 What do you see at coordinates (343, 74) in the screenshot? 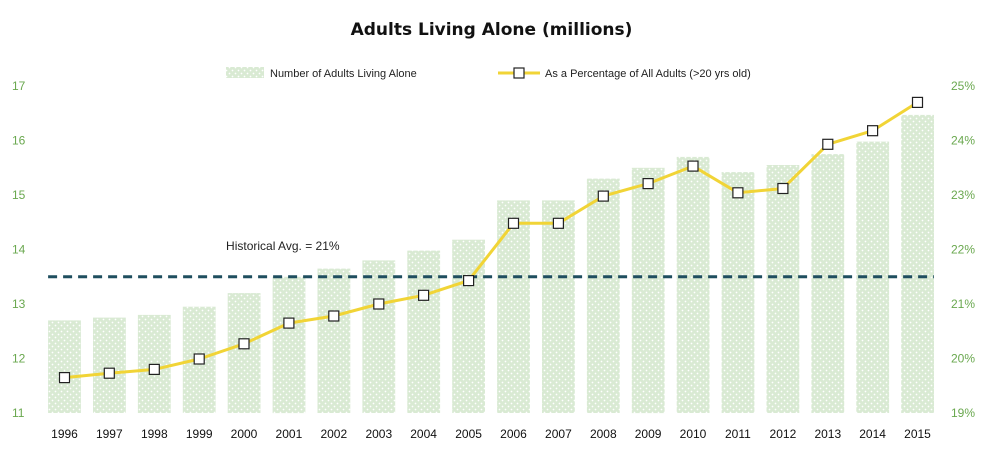
I see `legend-bar-label: Number of Adults Living Alone` at bounding box center [343, 74].